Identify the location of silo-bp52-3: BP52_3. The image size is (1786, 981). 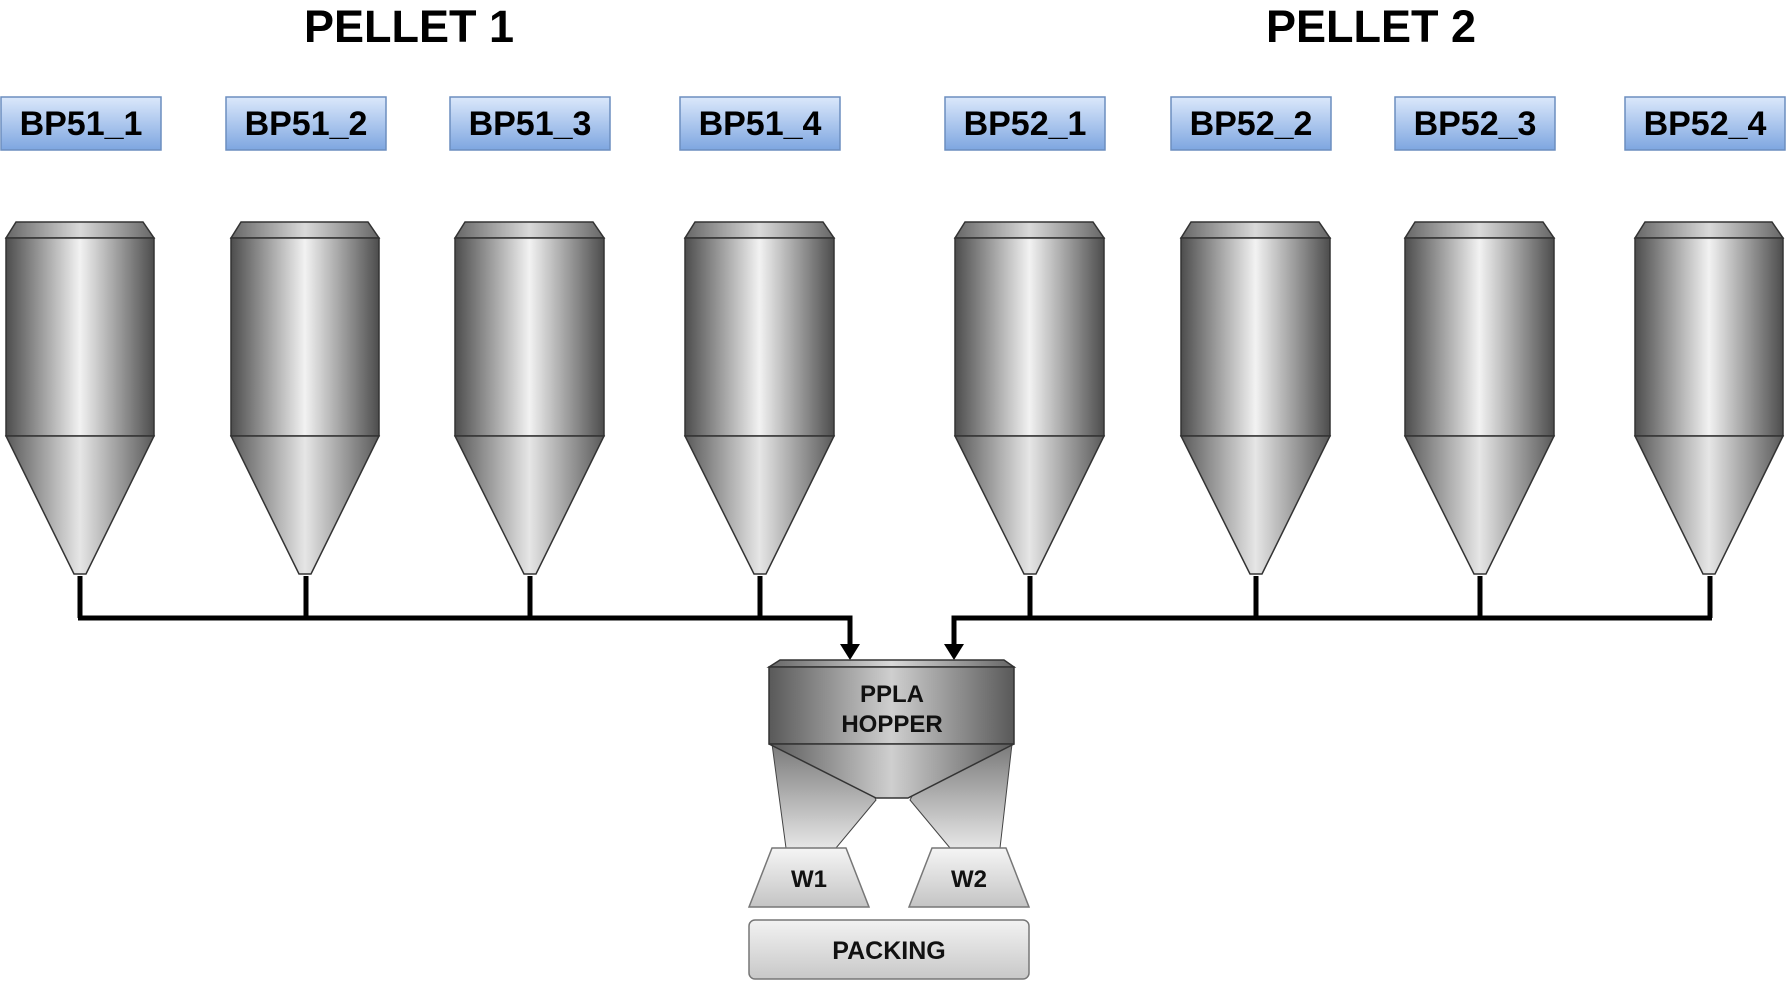
(1475, 335).